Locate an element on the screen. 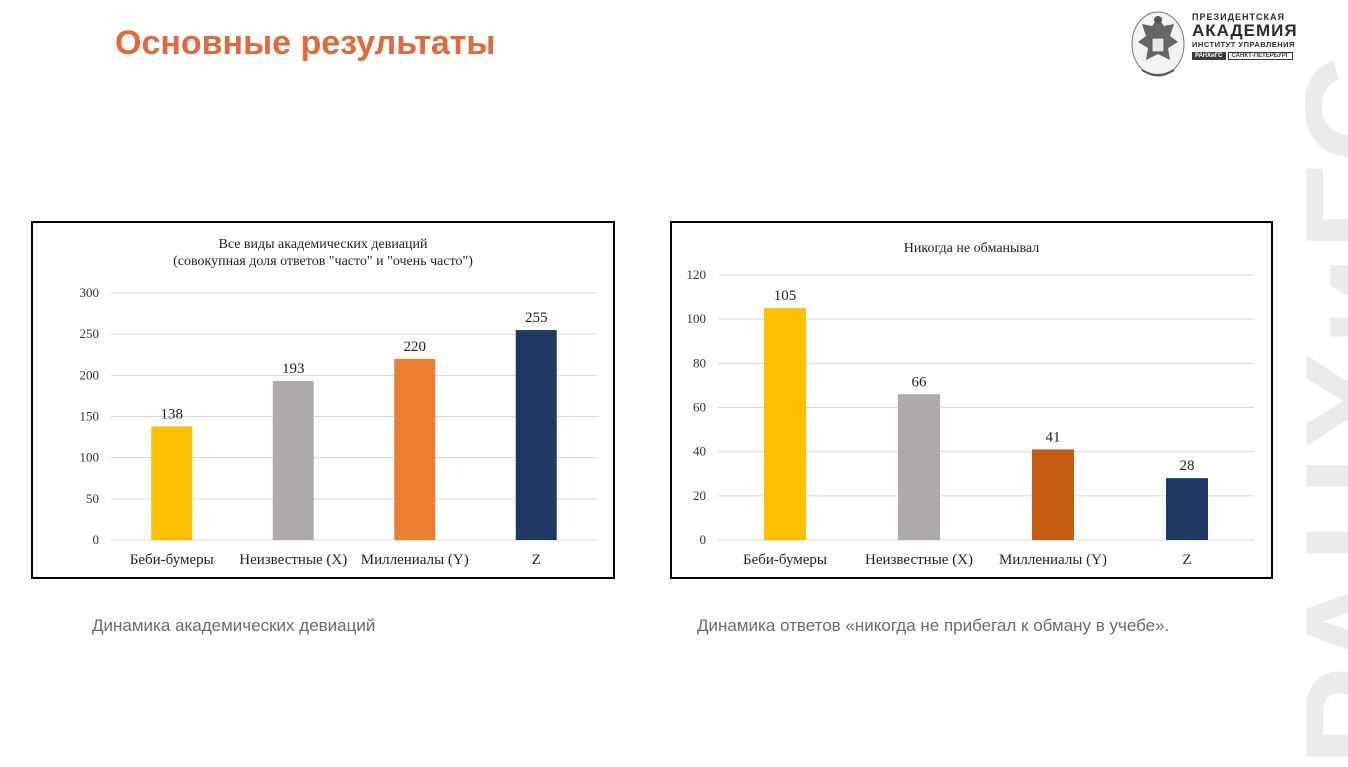 This screenshot has width=1348, height=767. y-tick-label: 120 is located at coordinates (697, 274).